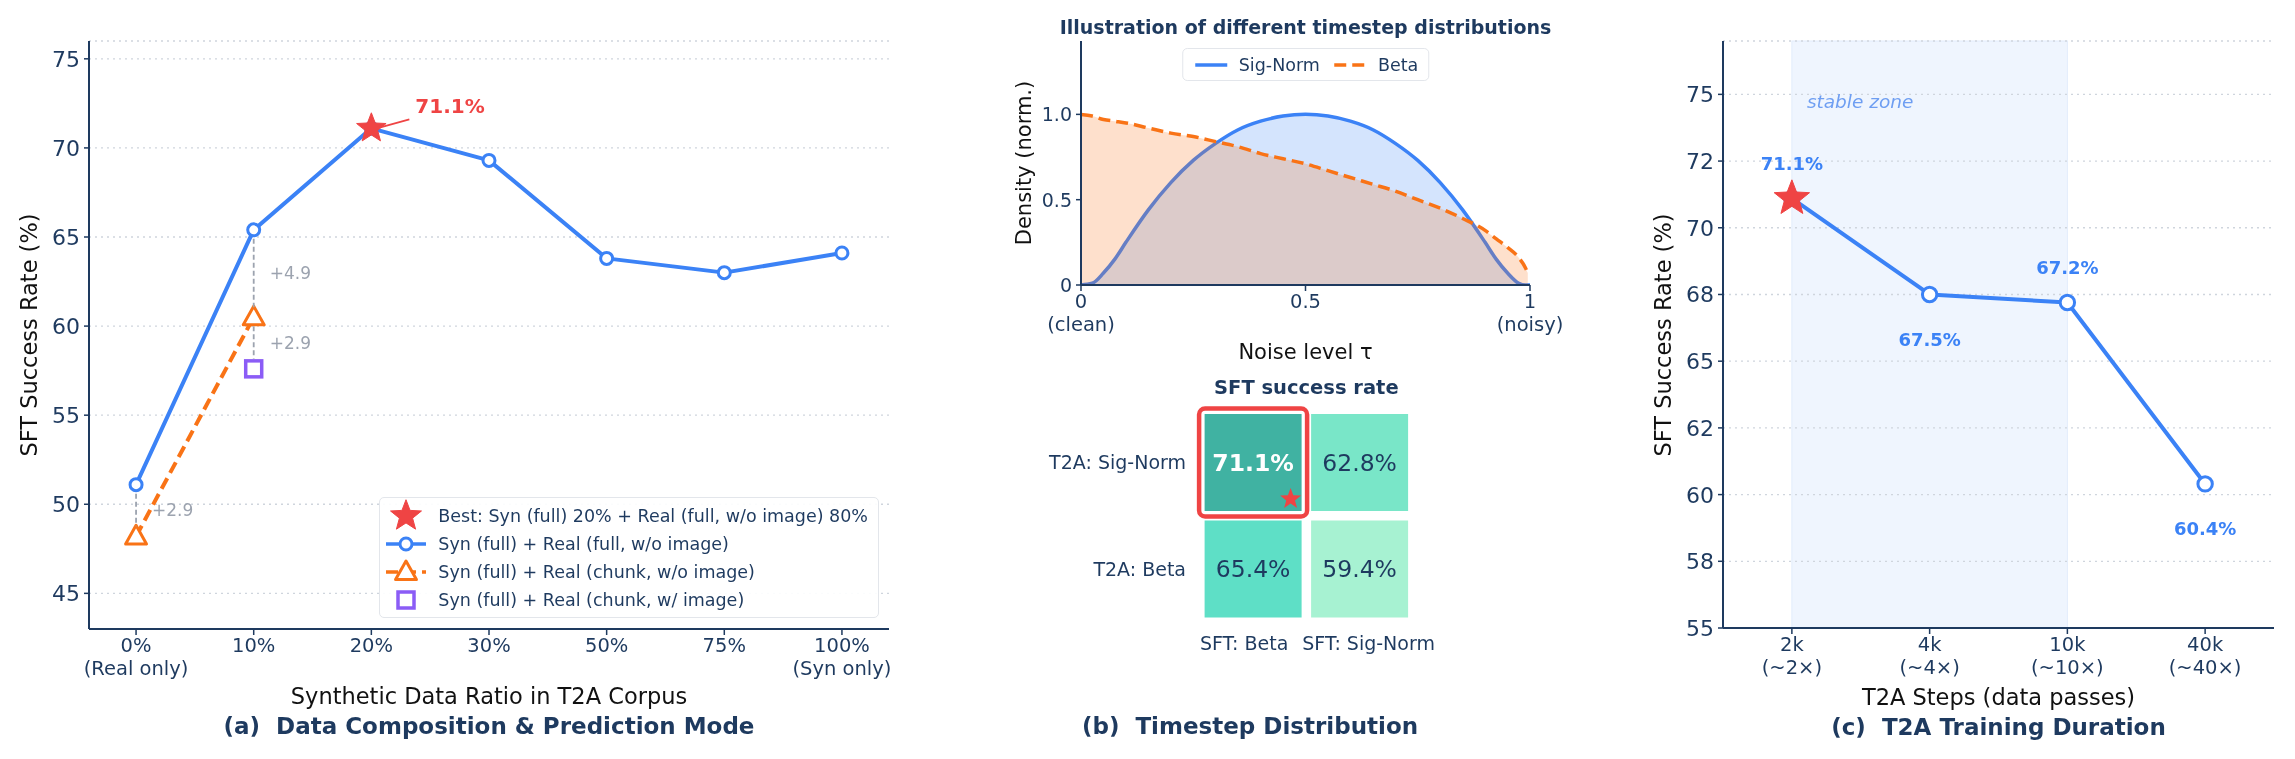  I want to click on x-axis-title: T2A Steps (data passes), so click(1998, 697).